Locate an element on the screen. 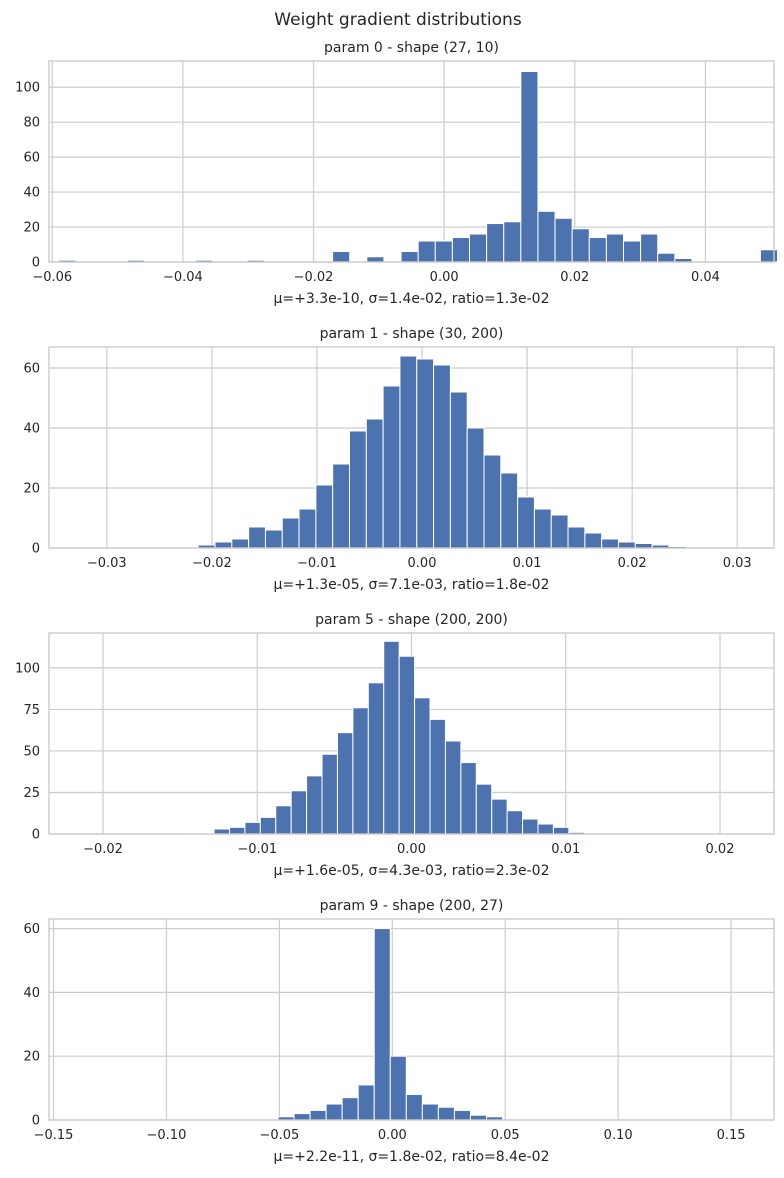  y-tick-label: 75 is located at coordinates (31, 710).